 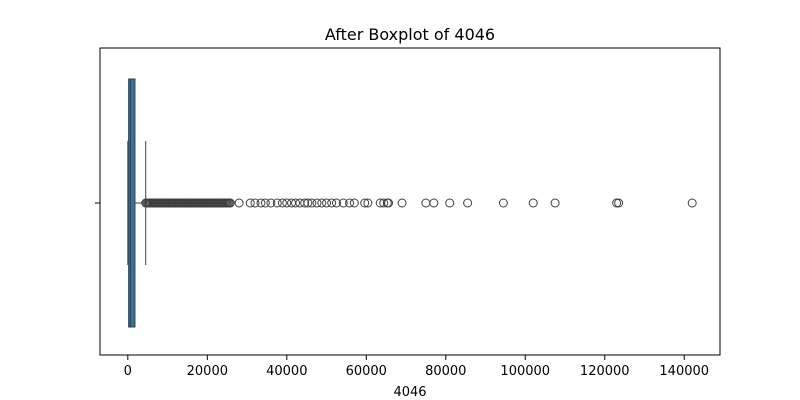 I want to click on x-tick-label: 20000, so click(x=207, y=371).